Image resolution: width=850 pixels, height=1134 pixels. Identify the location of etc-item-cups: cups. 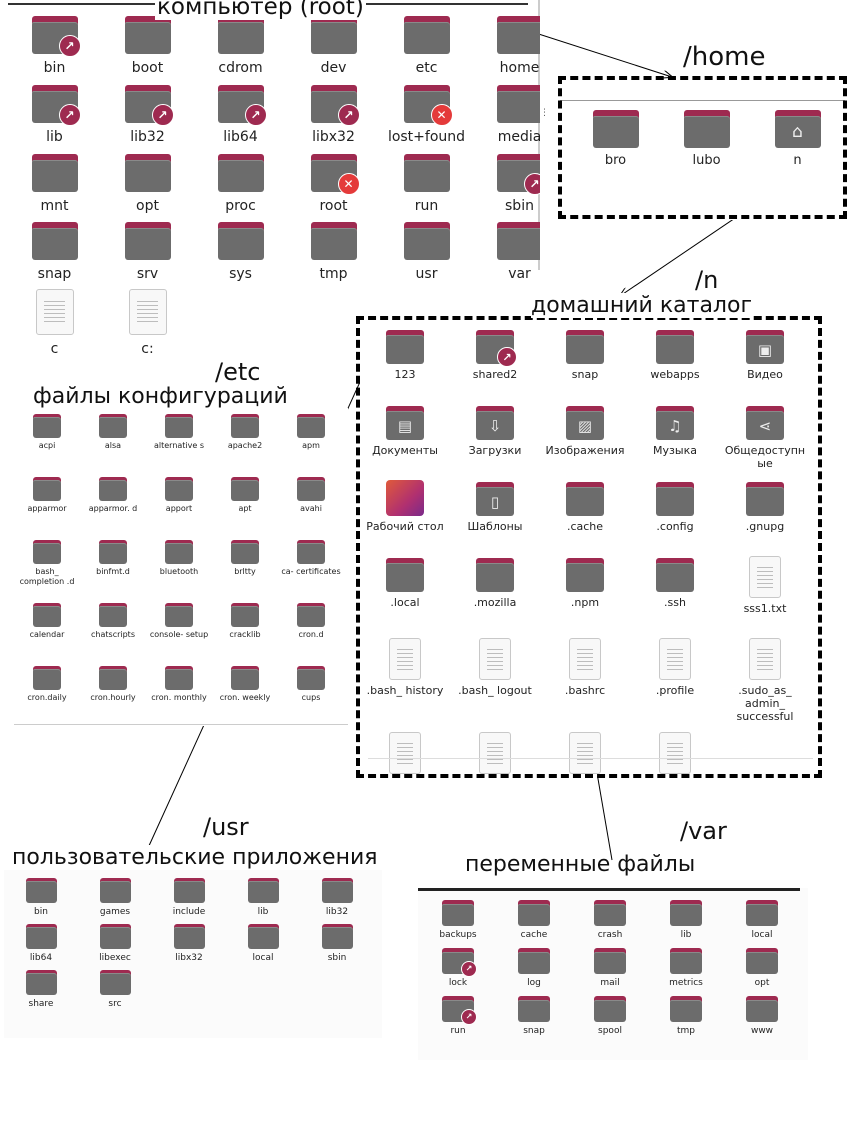
(311, 692).